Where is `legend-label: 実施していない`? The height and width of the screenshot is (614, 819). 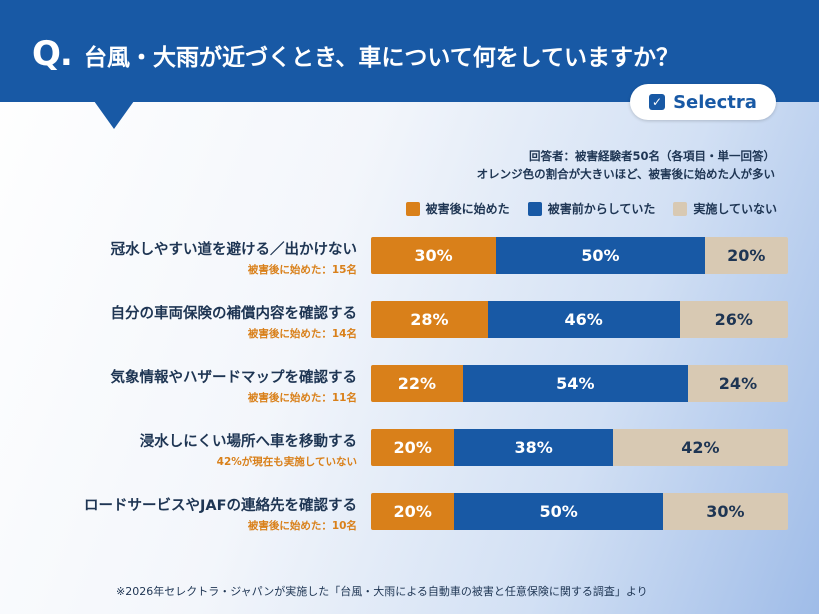
legend-label: 実施していない is located at coordinates (735, 209).